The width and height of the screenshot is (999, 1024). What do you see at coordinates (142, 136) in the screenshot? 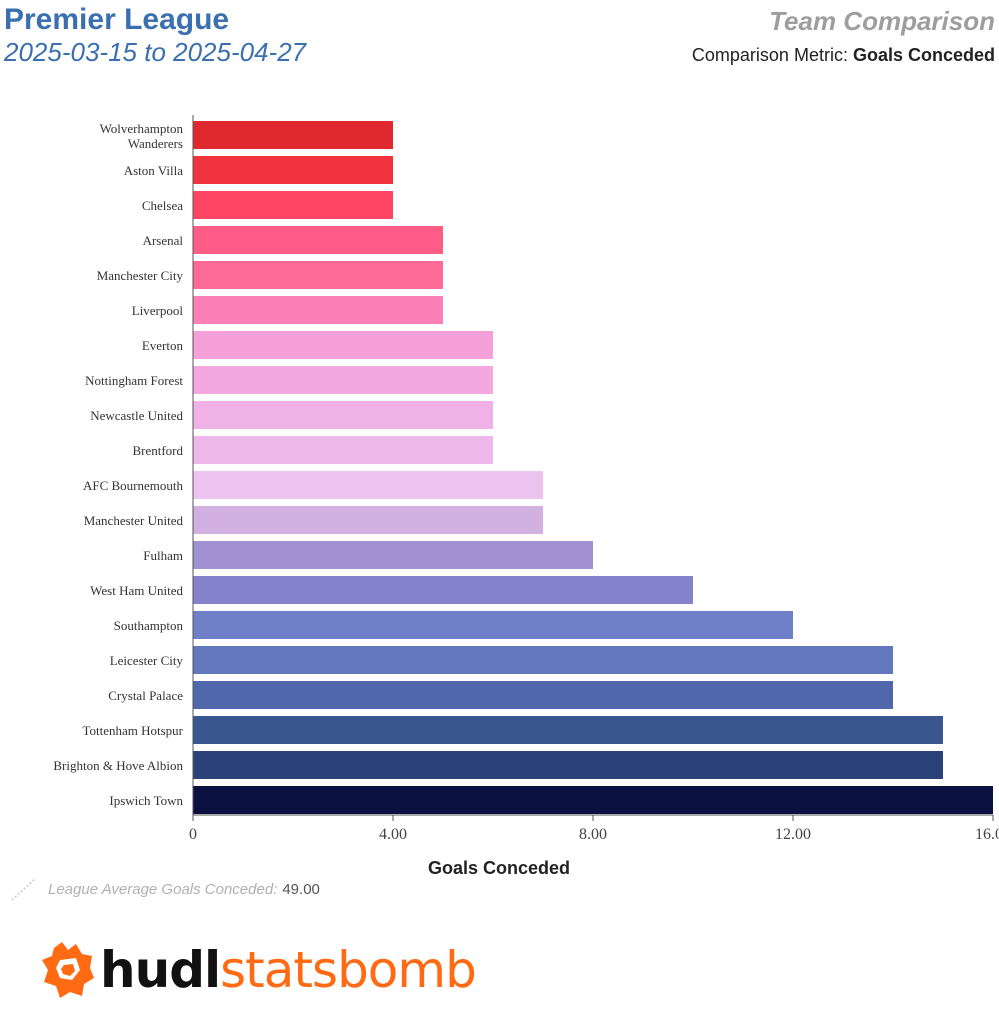
I see `category-label-1: Wolverhampton Wanderers` at bounding box center [142, 136].